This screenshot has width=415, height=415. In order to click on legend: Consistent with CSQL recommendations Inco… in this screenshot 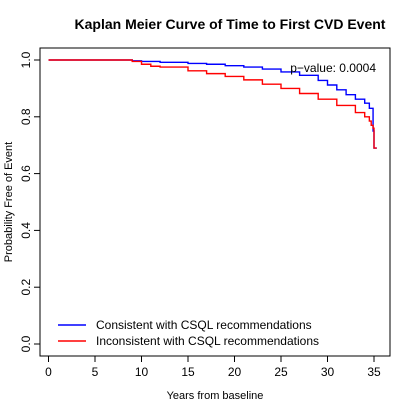, I will do `click(188, 333)`.